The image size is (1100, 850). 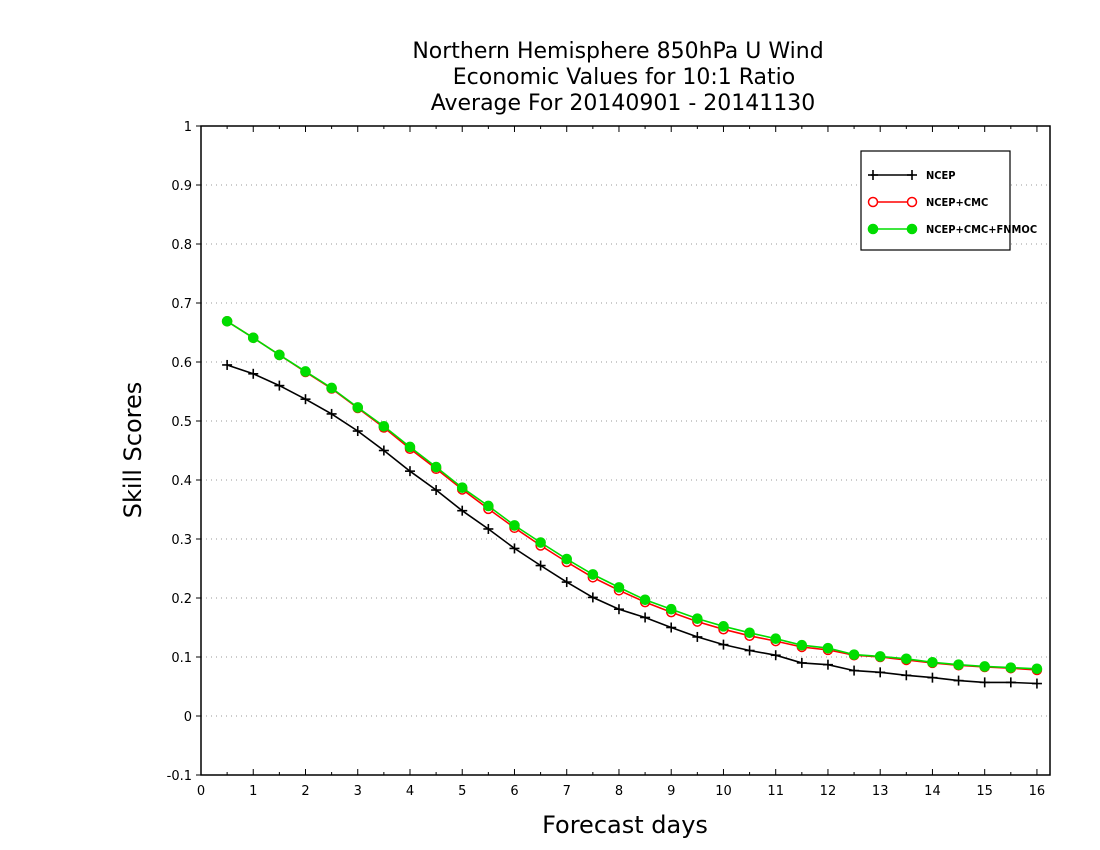 What do you see at coordinates (181, 658) in the screenshot?
I see `y-tick-label: 0.1` at bounding box center [181, 658].